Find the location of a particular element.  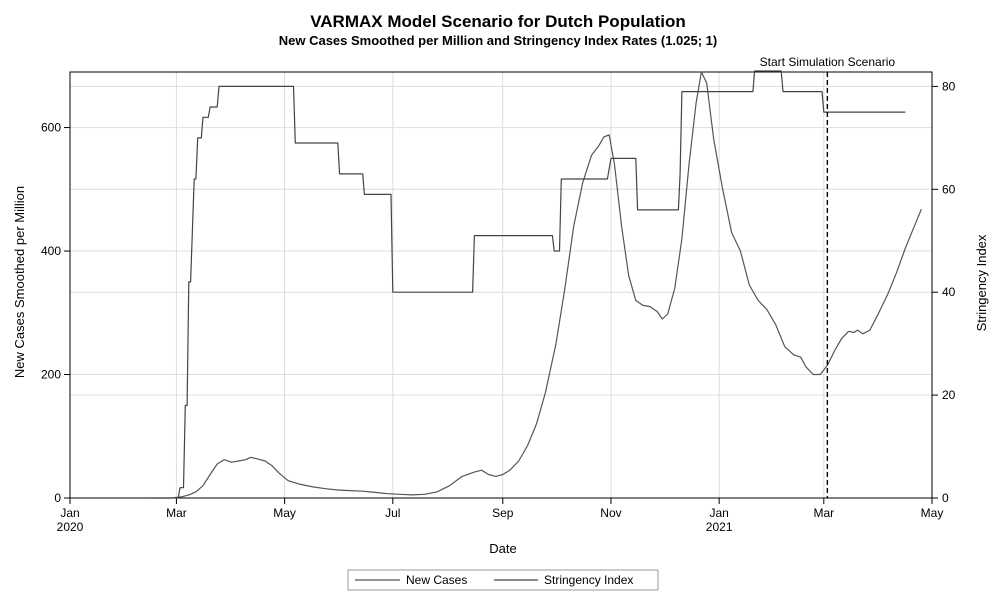

y2-tick-label: 20 is located at coordinates (949, 395).